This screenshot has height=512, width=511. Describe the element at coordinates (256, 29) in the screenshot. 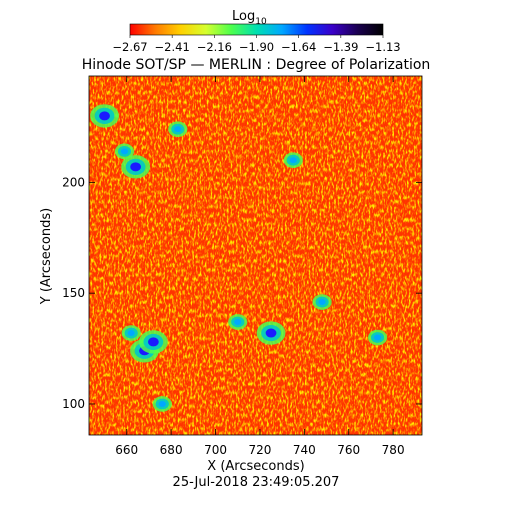

I see `colorbar` at that location.